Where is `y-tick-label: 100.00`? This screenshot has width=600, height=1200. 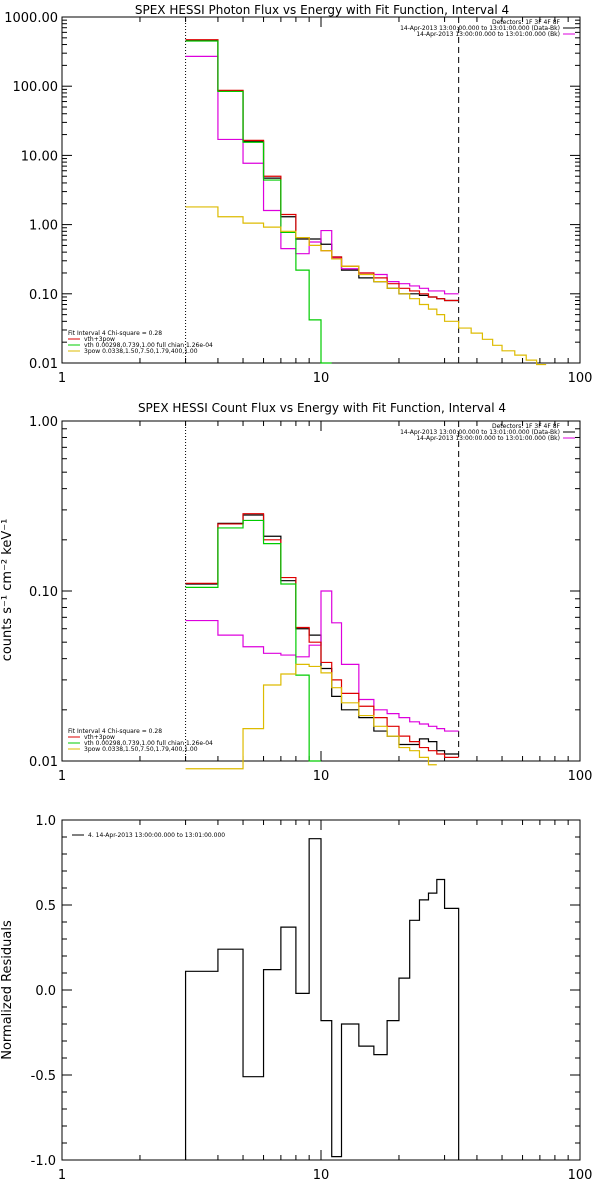
y-tick-label: 100.00 is located at coordinates (36, 87).